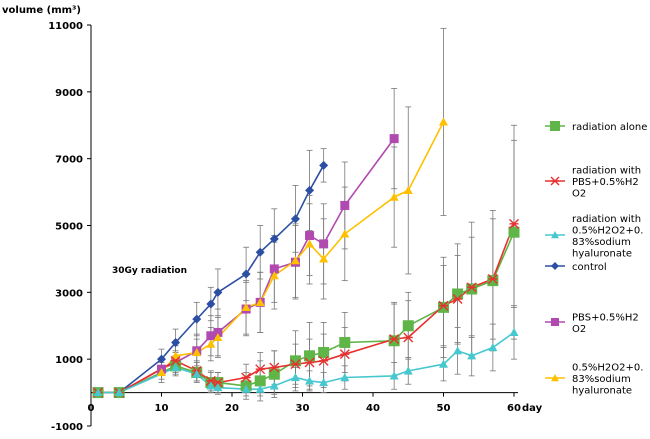 This screenshot has width=650, height=439. What do you see at coordinates (41, 10) in the screenshot?
I see `y-axis-label: volume (mm³)` at bounding box center [41, 10].